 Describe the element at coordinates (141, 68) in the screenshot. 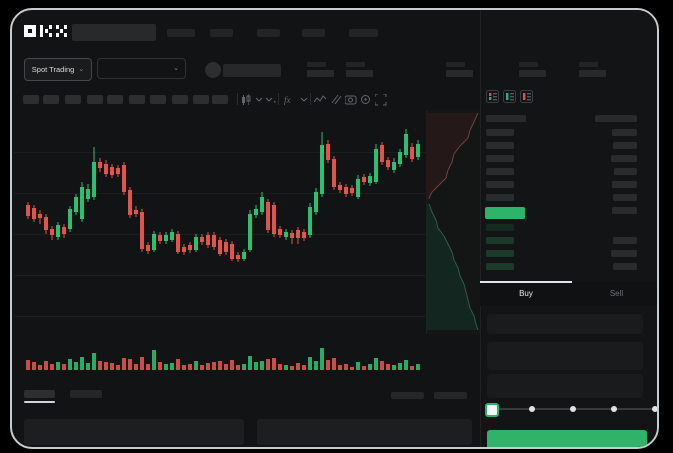

I see `pair-select: ⌄` at that location.